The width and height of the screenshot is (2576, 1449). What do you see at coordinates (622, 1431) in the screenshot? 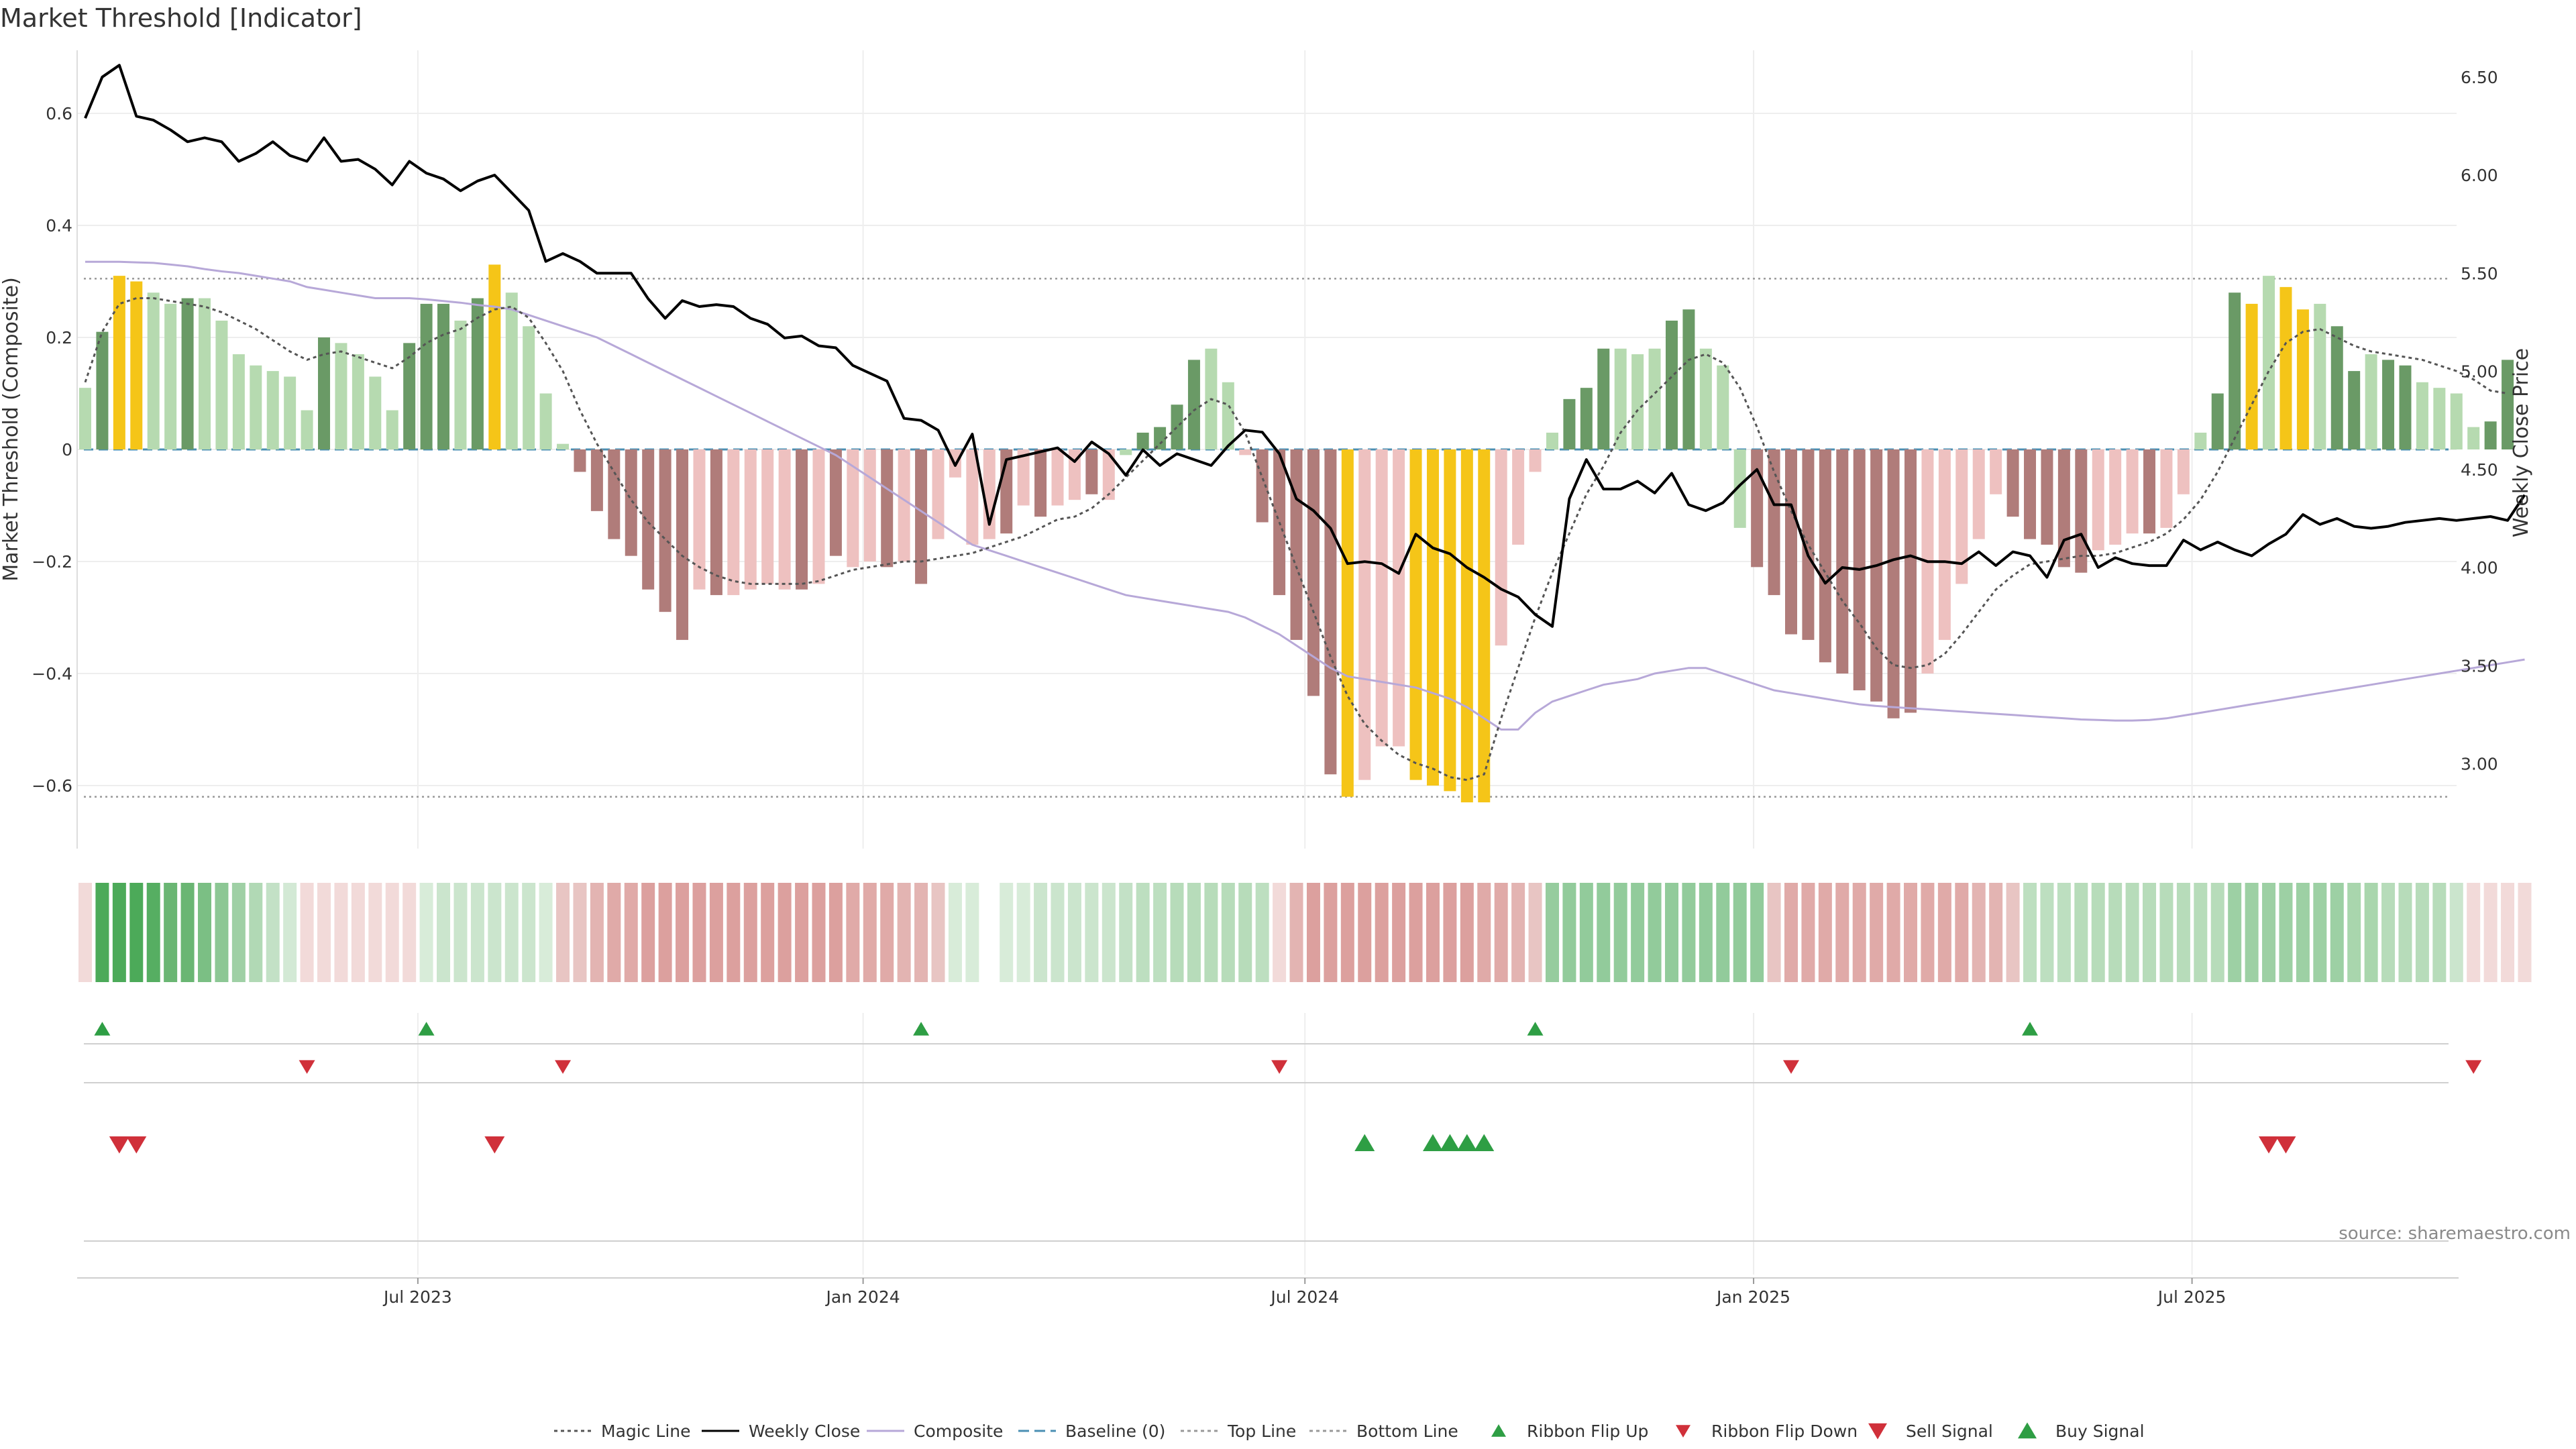
I see `legend-item: Magic Line` at bounding box center [622, 1431].